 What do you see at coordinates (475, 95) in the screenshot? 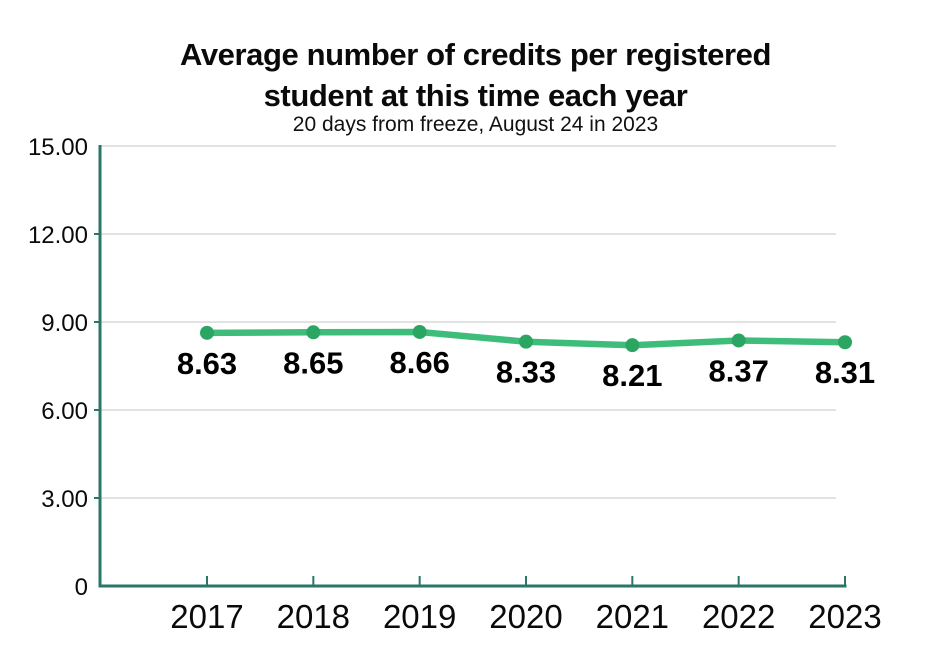
I see `chart-title-line2: student at this time each year` at bounding box center [475, 95].